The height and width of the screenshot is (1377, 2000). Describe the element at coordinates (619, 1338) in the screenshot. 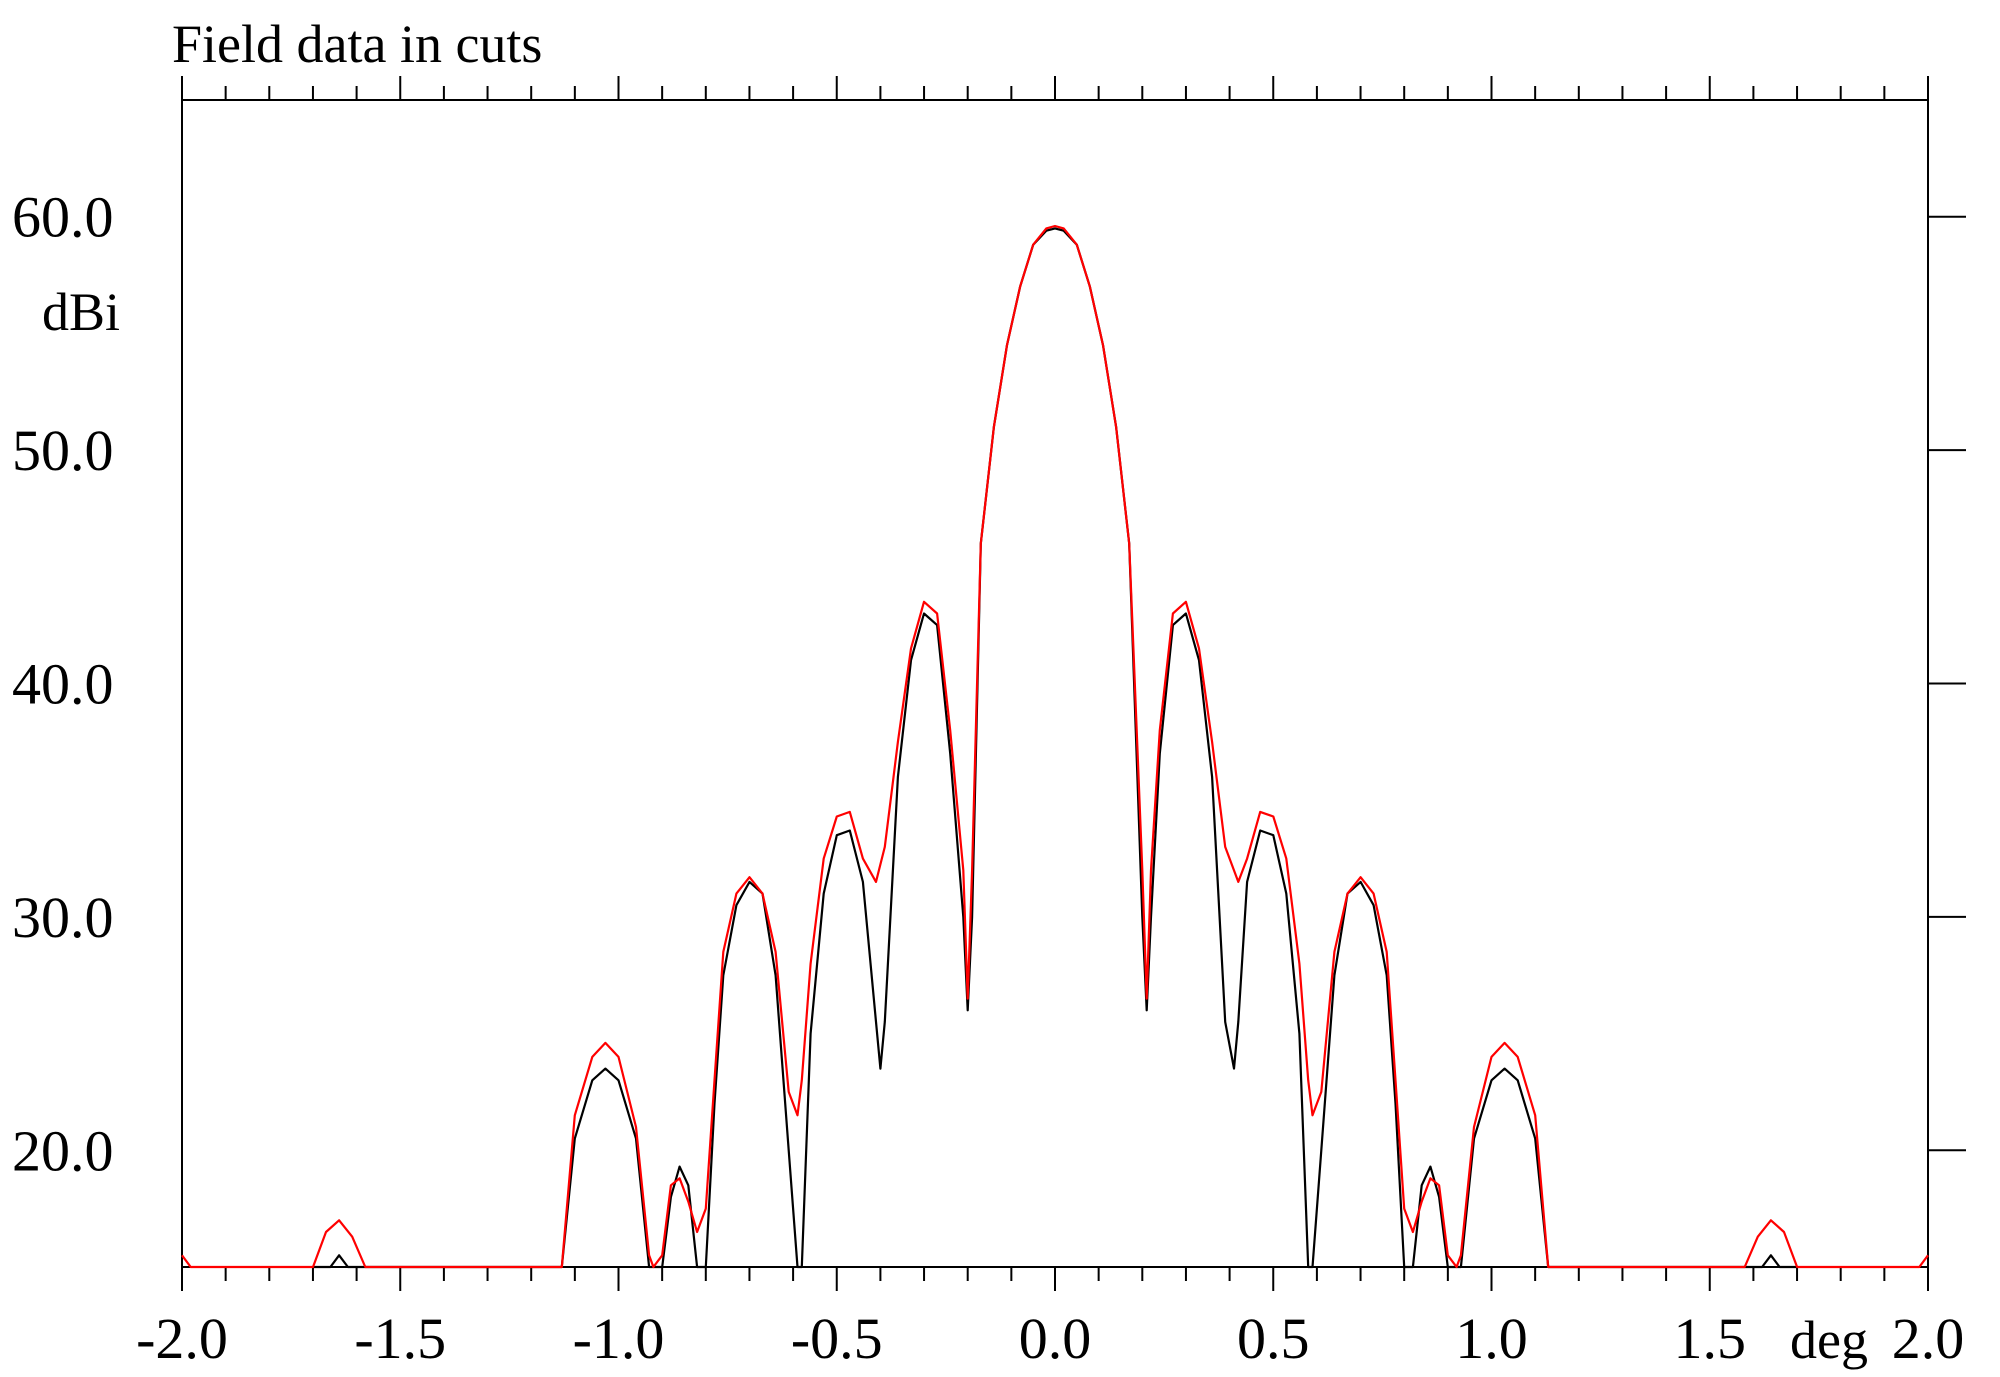

I see `x-tick-label: -1.0` at that location.